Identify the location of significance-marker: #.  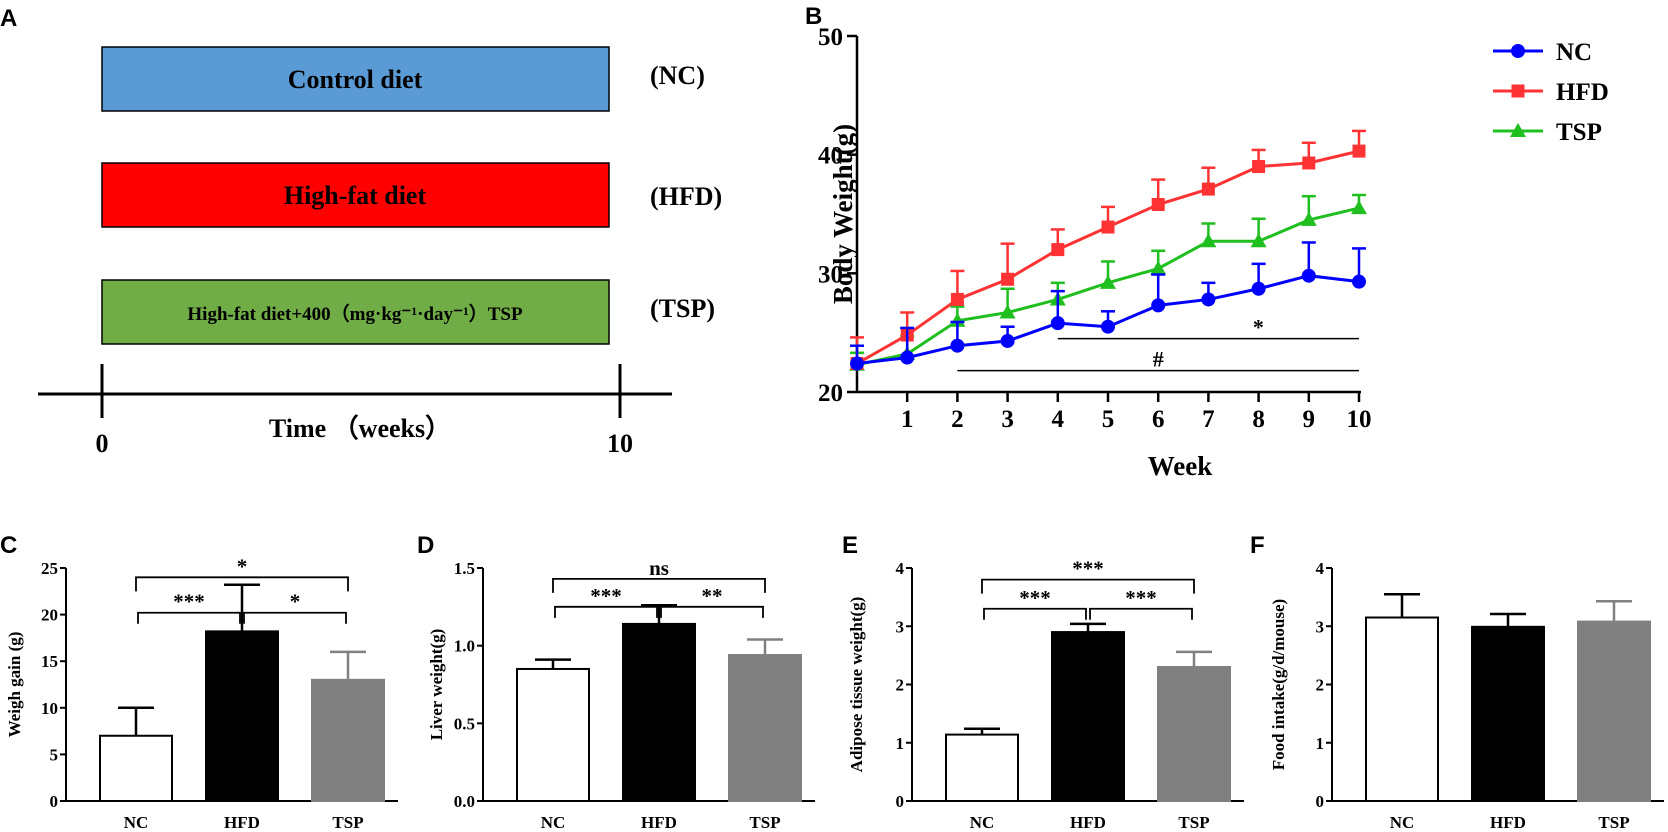
(1158, 359).